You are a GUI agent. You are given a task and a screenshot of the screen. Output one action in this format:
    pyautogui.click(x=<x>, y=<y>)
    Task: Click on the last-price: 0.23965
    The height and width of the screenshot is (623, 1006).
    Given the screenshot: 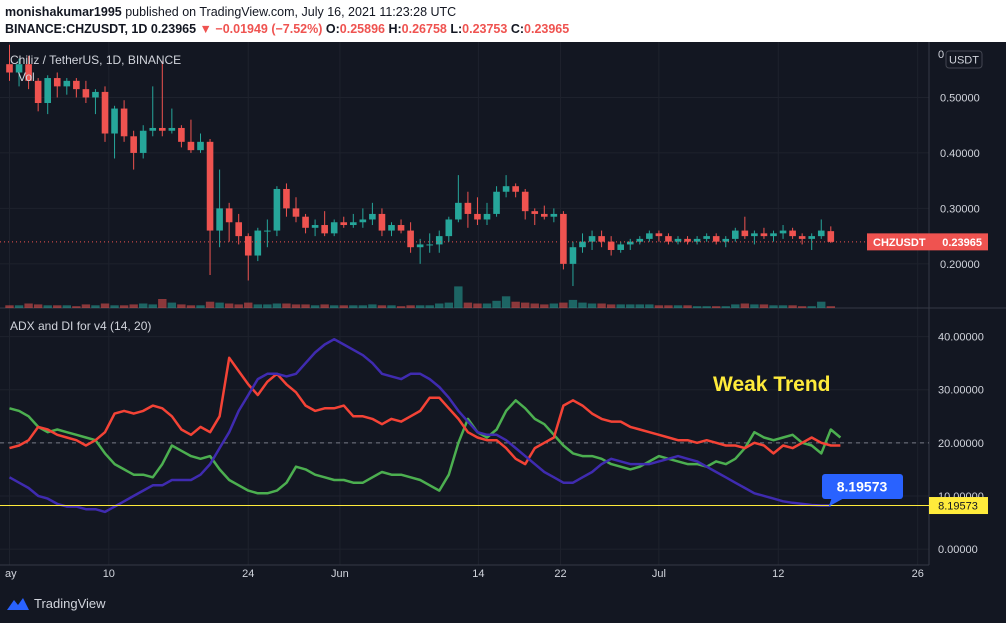 What is the action you would take?
    pyautogui.click(x=173, y=29)
    